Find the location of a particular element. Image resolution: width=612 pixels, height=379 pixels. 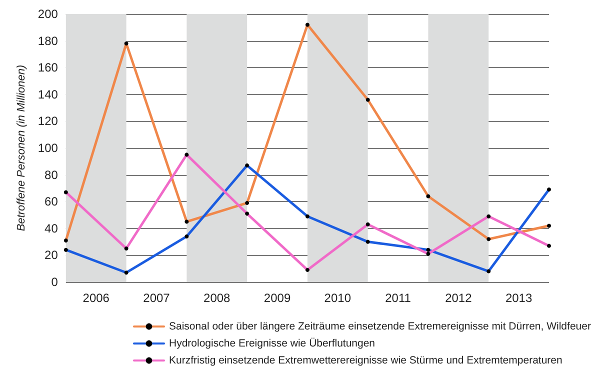

y-tick-label: 40 is located at coordinates (51, 228).